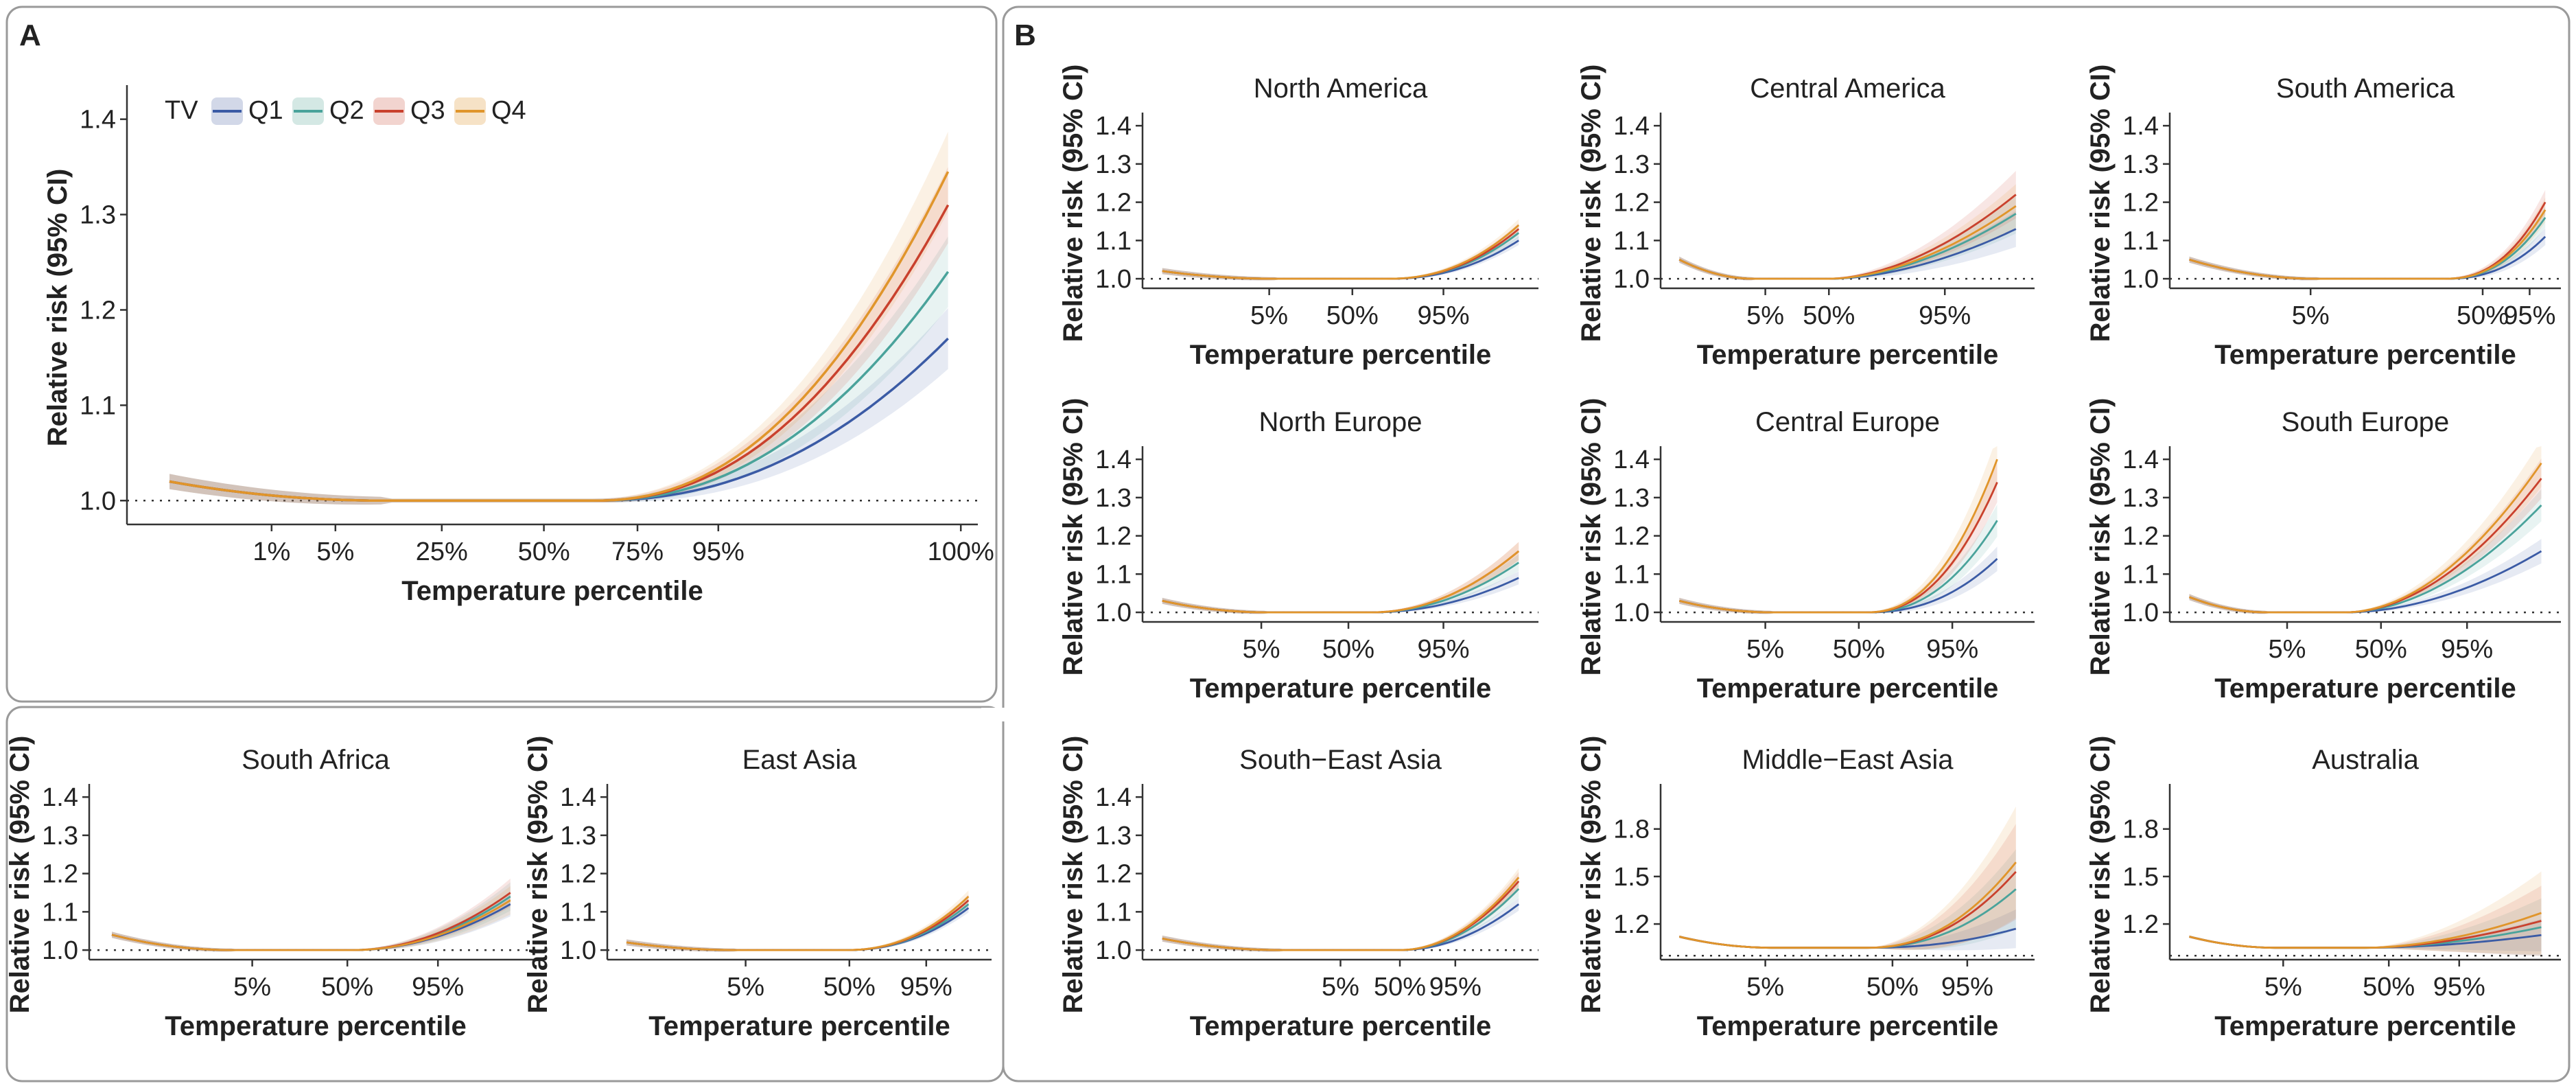 The height and width of the screenshot is (1088, 2576). I want to click on x-tick-label: 100%, so click(961, 551).